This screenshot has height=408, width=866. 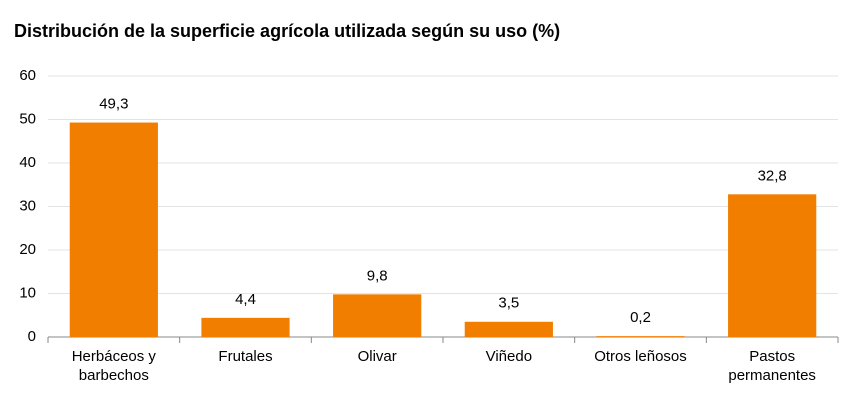 I want to click on y-tick-label: 40, so click(x=27, y=162).